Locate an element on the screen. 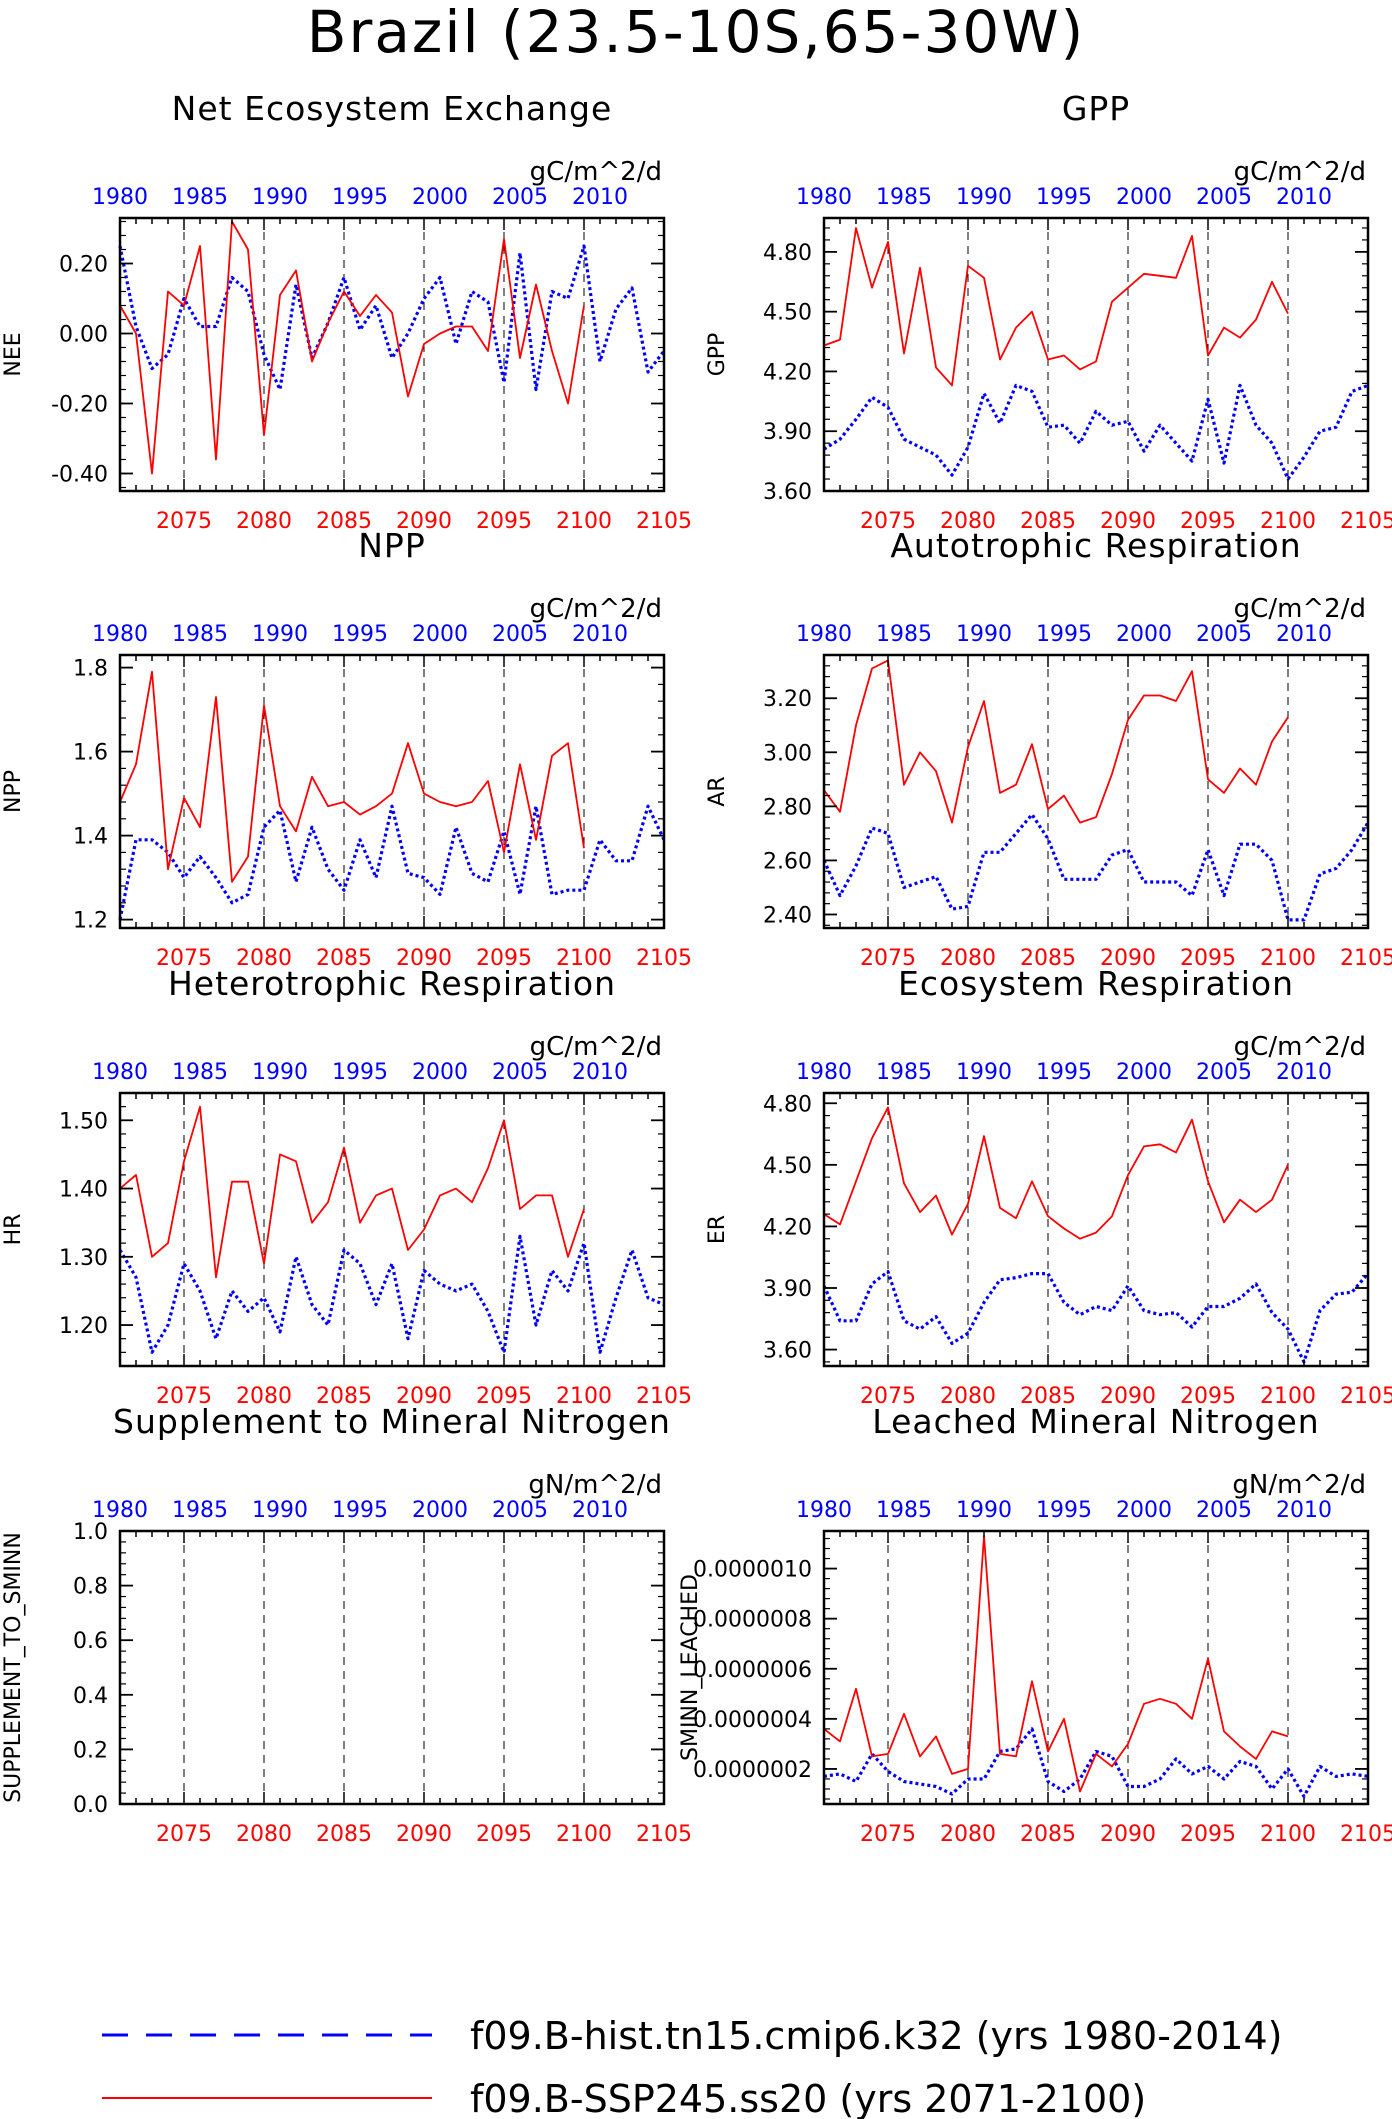 This screenshot has width=1392, height=2119. y-tick-label: 4.20 is located at coordinates (787, 372).